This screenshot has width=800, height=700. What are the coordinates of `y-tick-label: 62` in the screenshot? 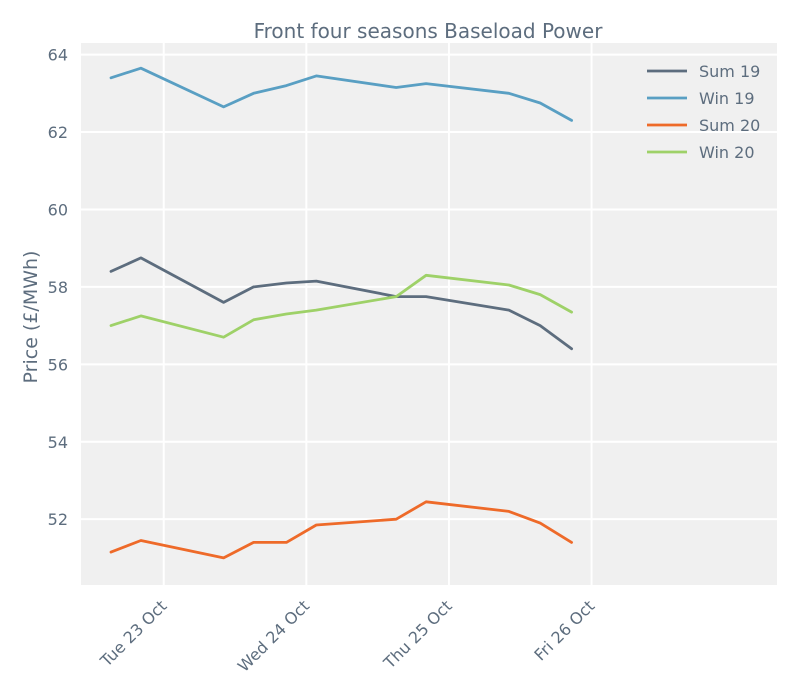 It's located at (58, 132).